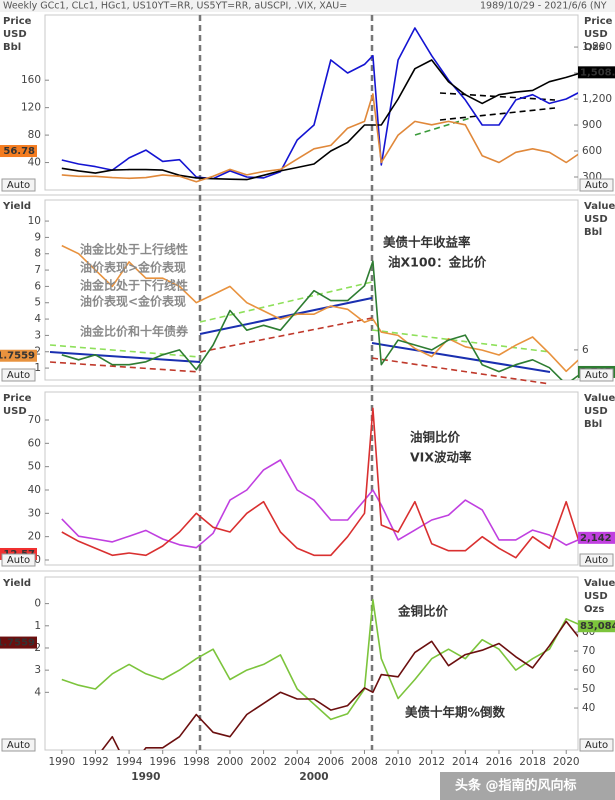  I want to click on y-tick-label: 5, so click(37, 303).